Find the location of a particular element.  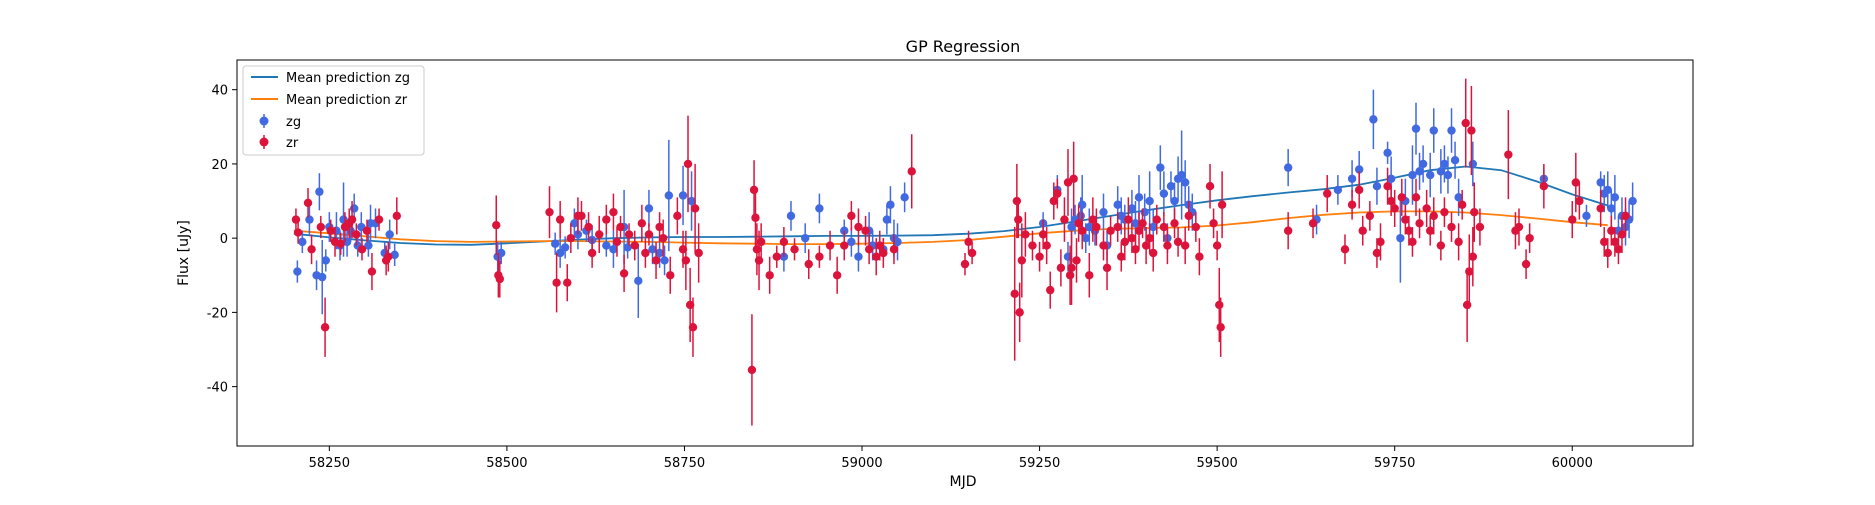

x-tick-label: 59250 is located at coordinates (1039, 463).